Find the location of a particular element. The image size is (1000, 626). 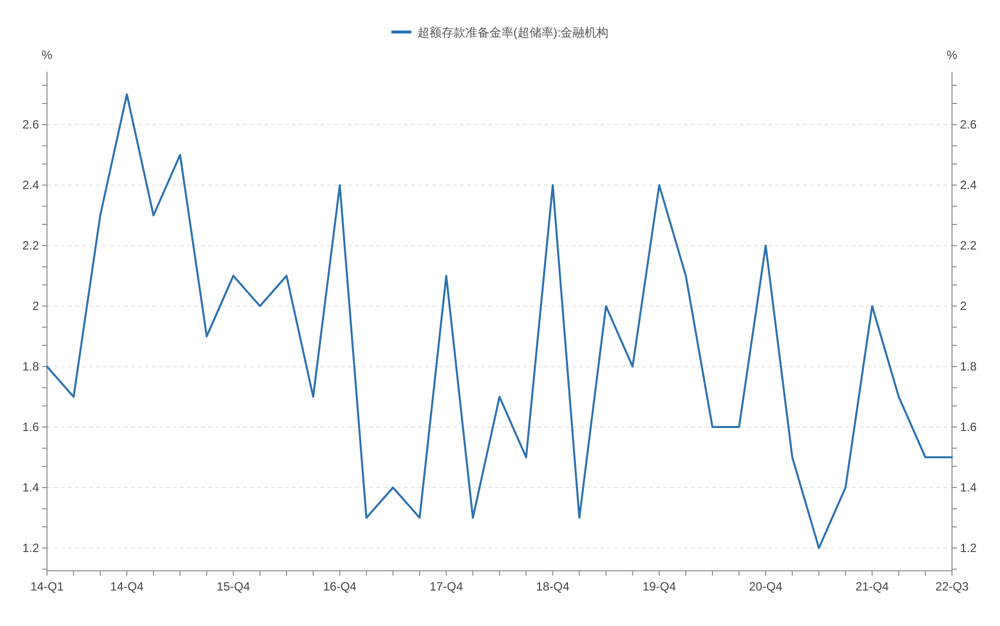

y2-tick-label: 2 is located at coordinates (963, 306).